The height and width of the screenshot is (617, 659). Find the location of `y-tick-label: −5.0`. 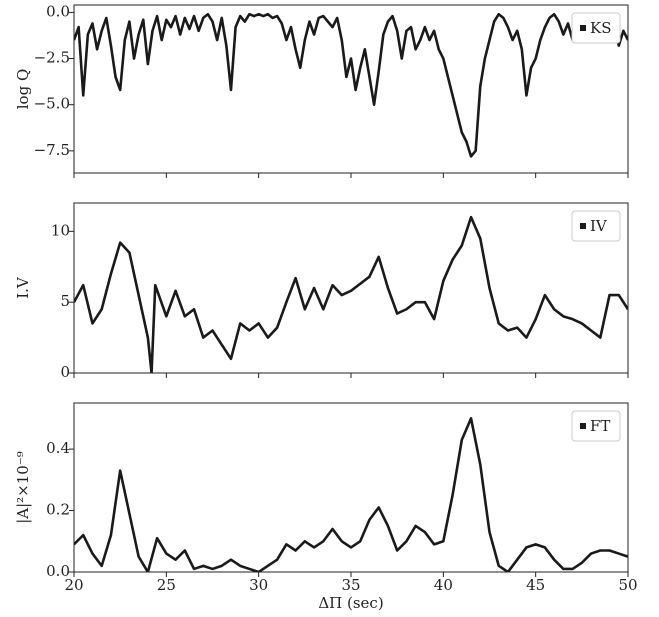

y-tick-label: −5.0 is located at coordinates (52, 104).